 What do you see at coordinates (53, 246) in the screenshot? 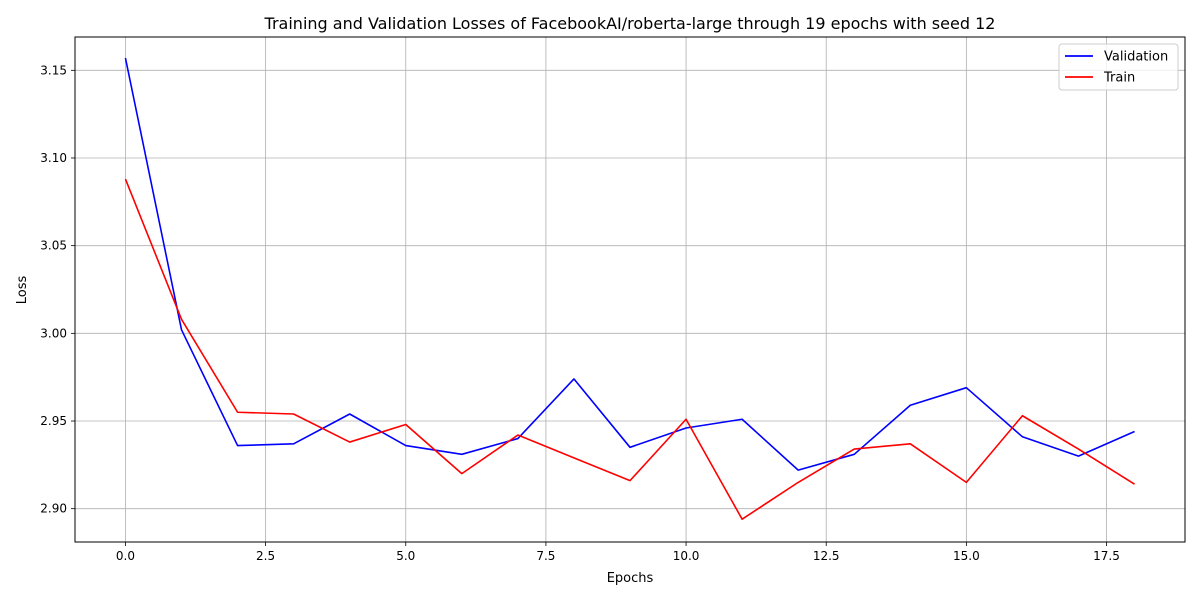
I see `y-tick-label: 3.05` at bounding box center [53, 246].